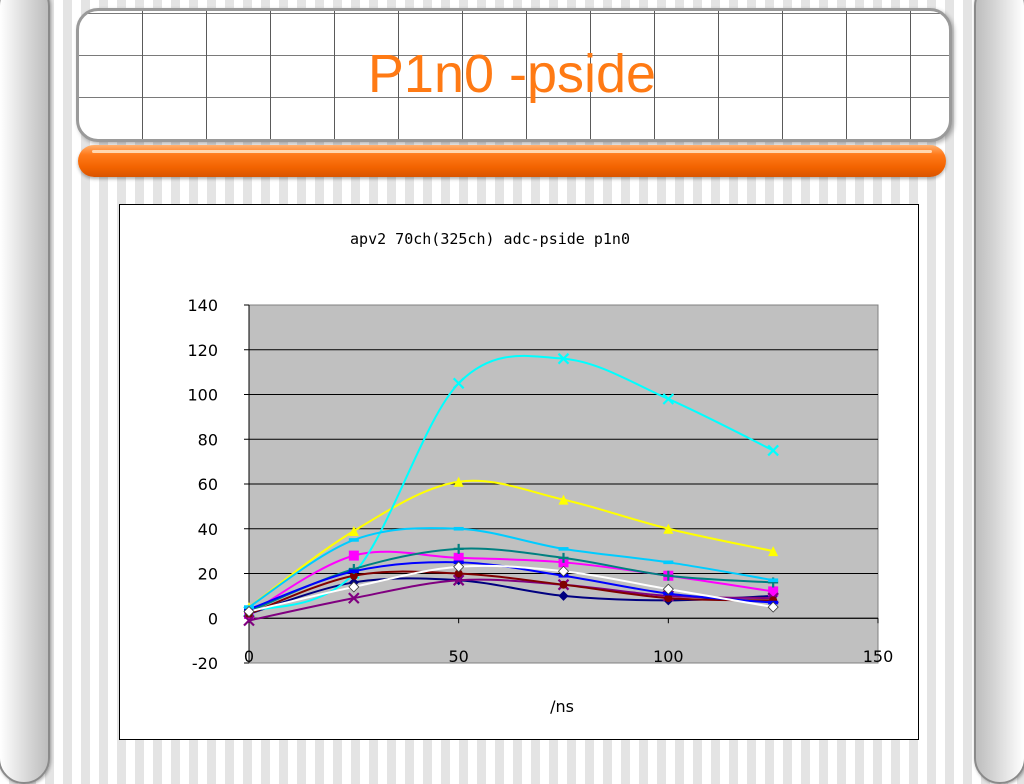 The width and height of the screenshot is (1024, 784). Describe the element at coordinates (202, 395) in the screenshot. I see `y-tick-label: 100` at that location.